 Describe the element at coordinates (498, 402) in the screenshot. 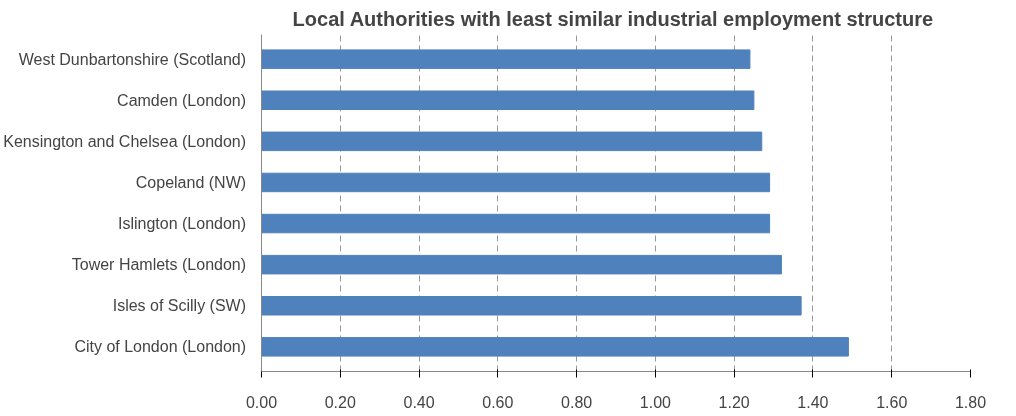

I see `x-tick-label: 0.60` at that location.